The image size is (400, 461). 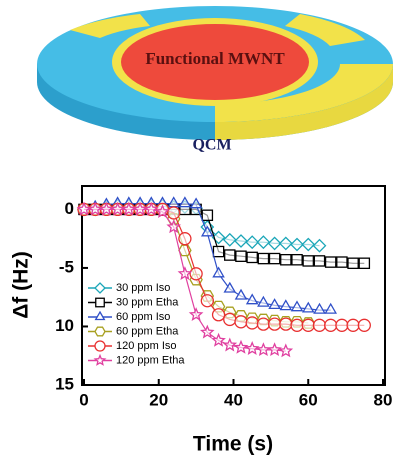 I want to click on electrode-edge, so click(x=304, y=102).